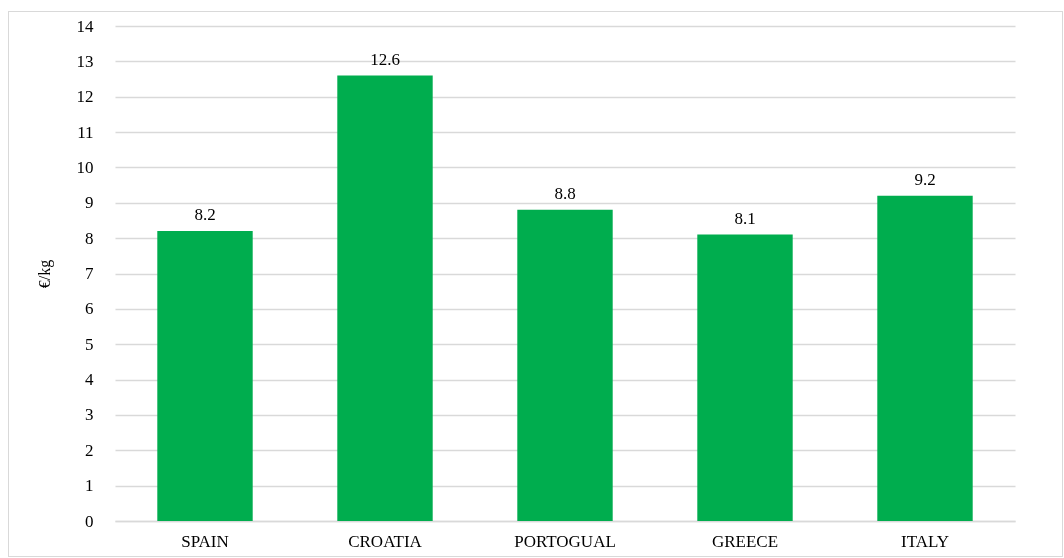 The height and width of the screenshot is (558, 1064). What do you see at coordinates (89, 380) in the screenshot?
I see `y-tick-label: 4` at bounding box center [89, 380].